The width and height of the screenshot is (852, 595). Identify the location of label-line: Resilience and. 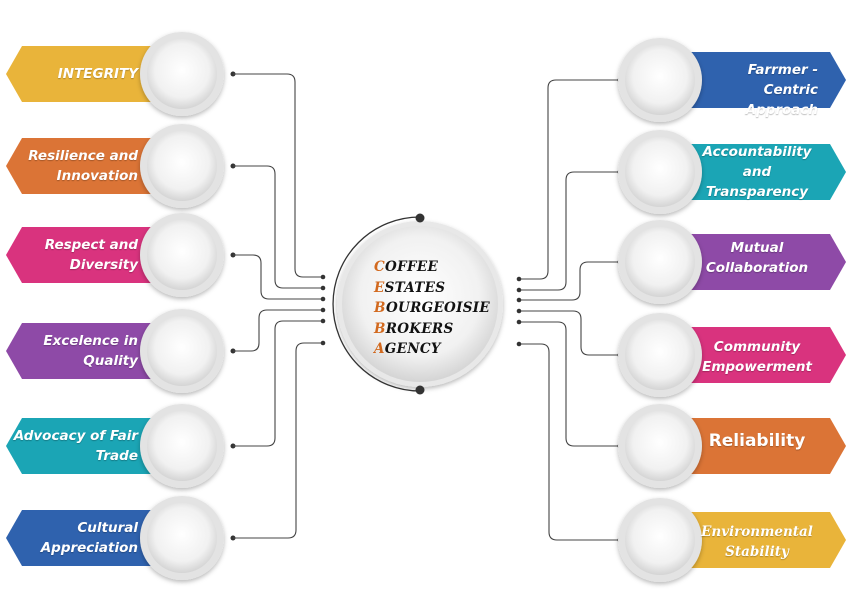
(83, 156).